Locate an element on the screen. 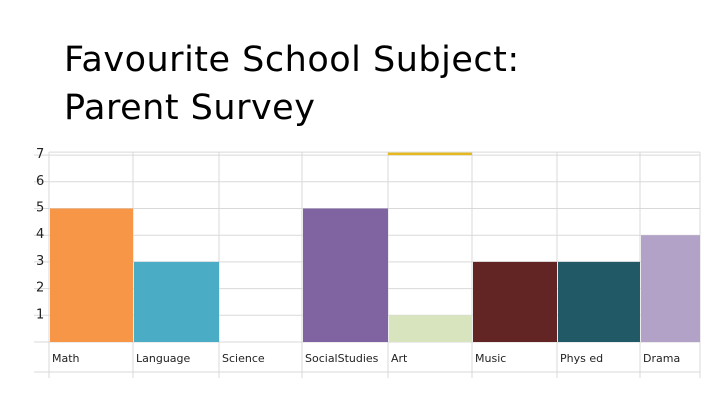 The image size is (728, 408). bar-music is located at coordinates (515, 301).